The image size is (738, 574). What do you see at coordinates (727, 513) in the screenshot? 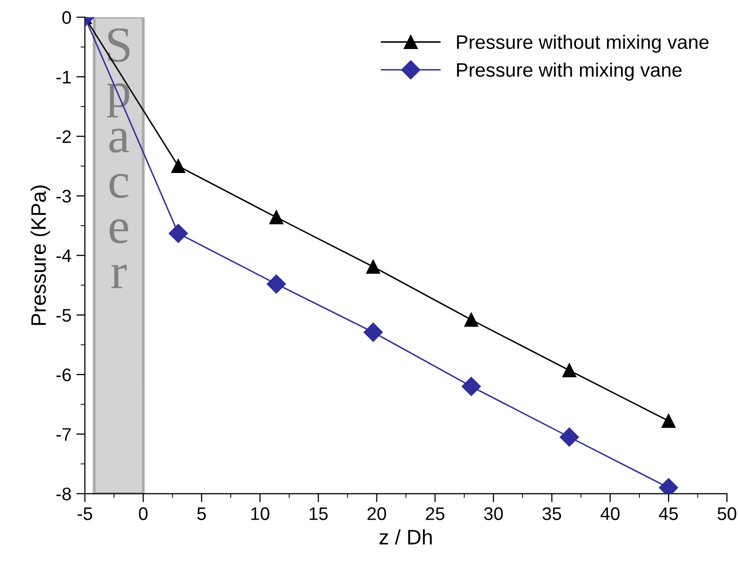
I see `x-tick-label: 50` at bounding box center [727, 513].